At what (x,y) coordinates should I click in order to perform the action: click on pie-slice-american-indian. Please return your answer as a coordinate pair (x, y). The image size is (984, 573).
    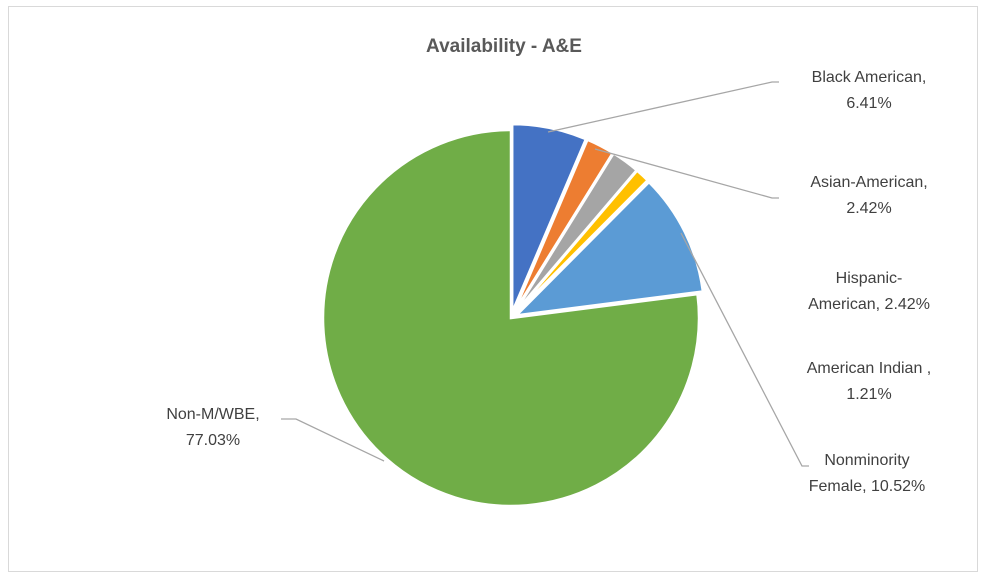
    Looking at the image, I should click on (582, 241).